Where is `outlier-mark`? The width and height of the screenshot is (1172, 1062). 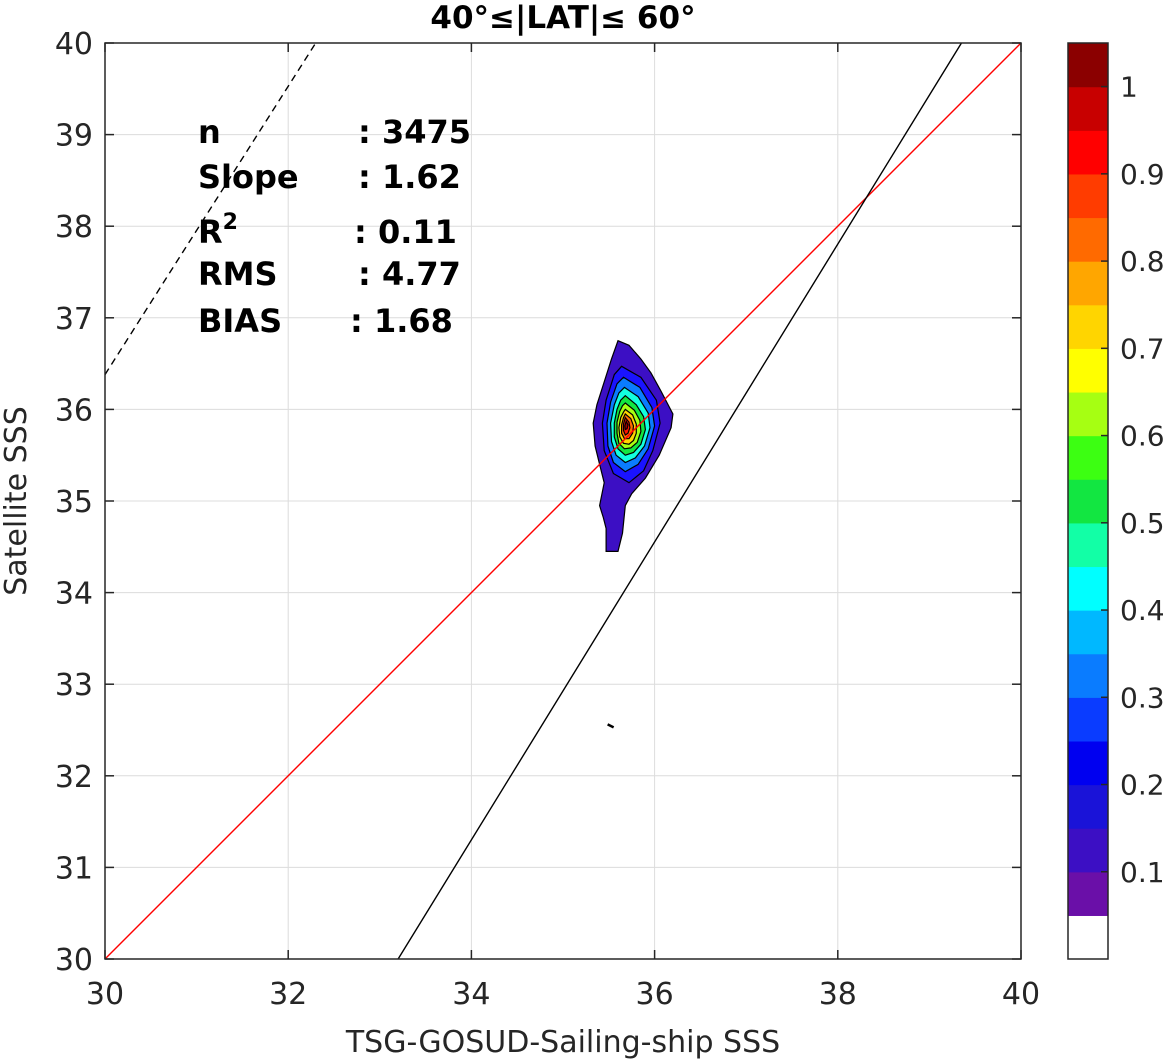 outlier-mark is located at coordinates (611, 726).